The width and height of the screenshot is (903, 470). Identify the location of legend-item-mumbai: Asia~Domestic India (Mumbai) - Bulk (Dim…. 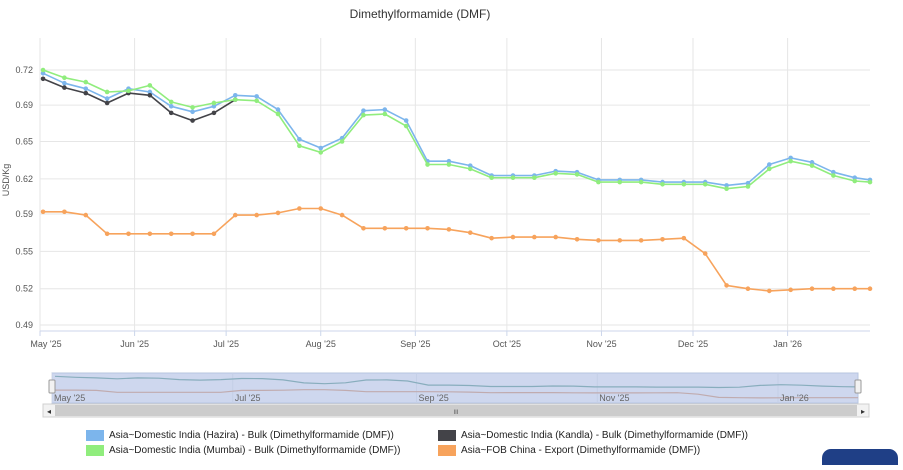
(262, 450).